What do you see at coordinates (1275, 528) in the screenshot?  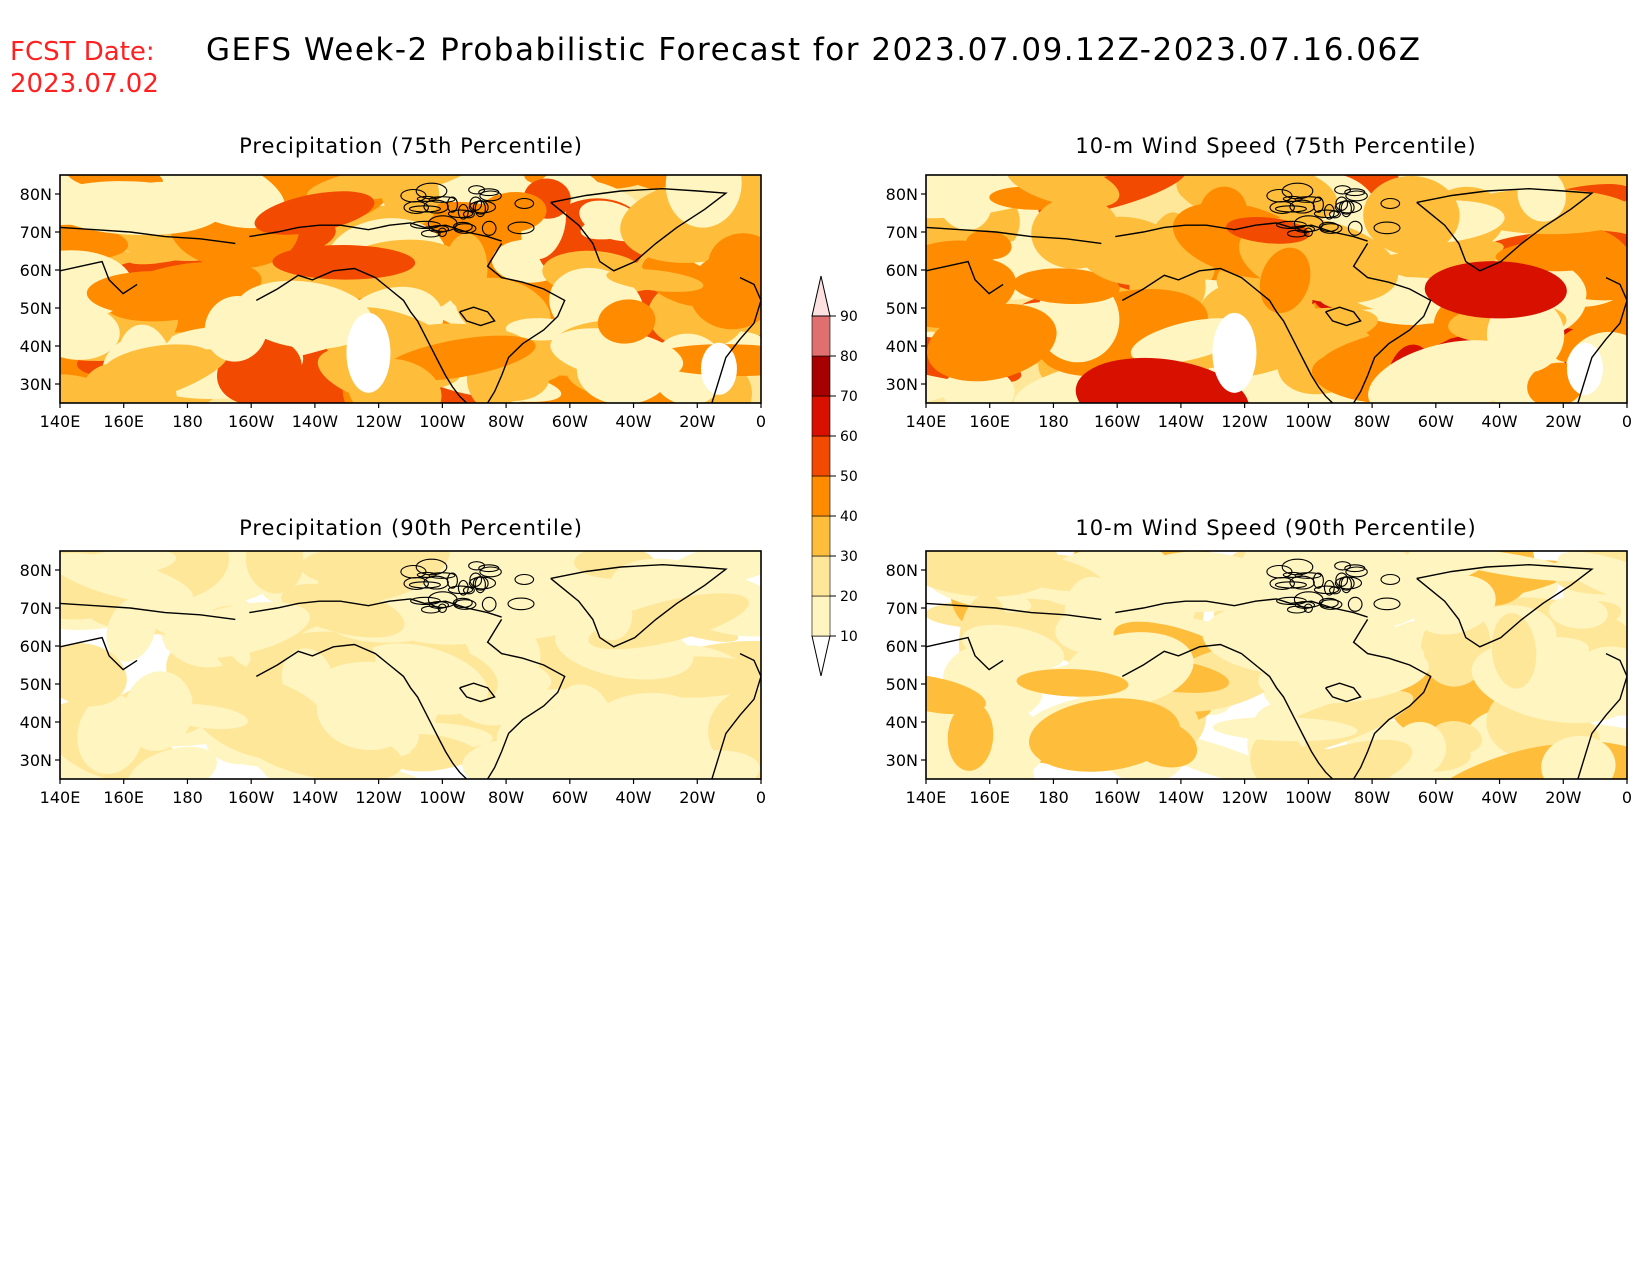 I see `panel-title-wind-90: 10-m Wind Speed (90th Percentile)` at bounding box center [1275, 528].